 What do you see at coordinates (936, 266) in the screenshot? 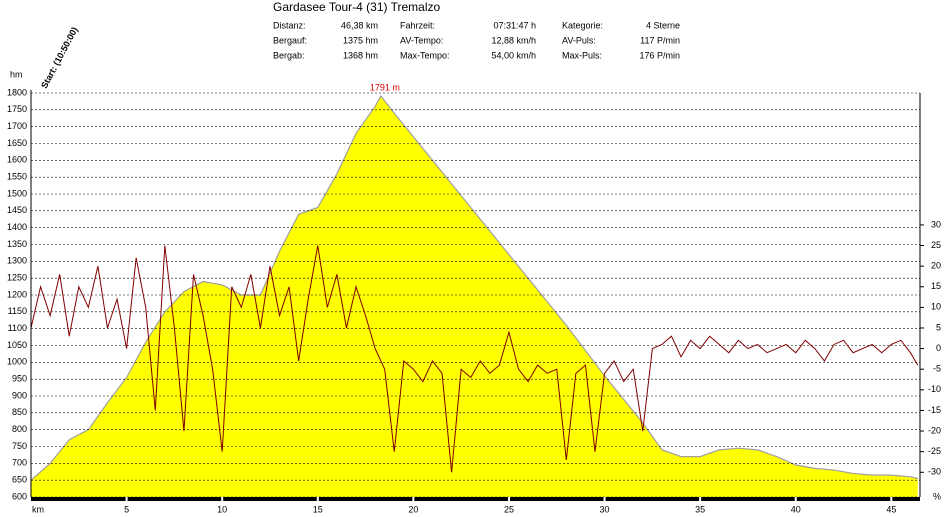
I see `y2-tick-label: 20` at bounding box center [936, 266].